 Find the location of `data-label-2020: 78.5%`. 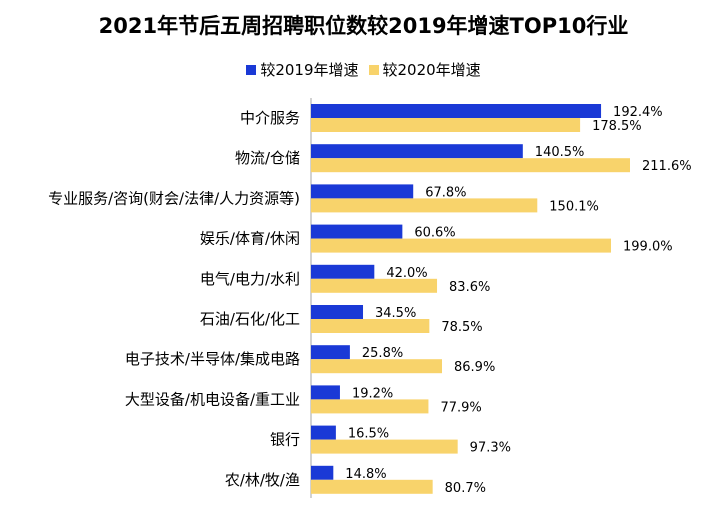

data-label-2020: 78.5% is located at coordinates (461, 327).